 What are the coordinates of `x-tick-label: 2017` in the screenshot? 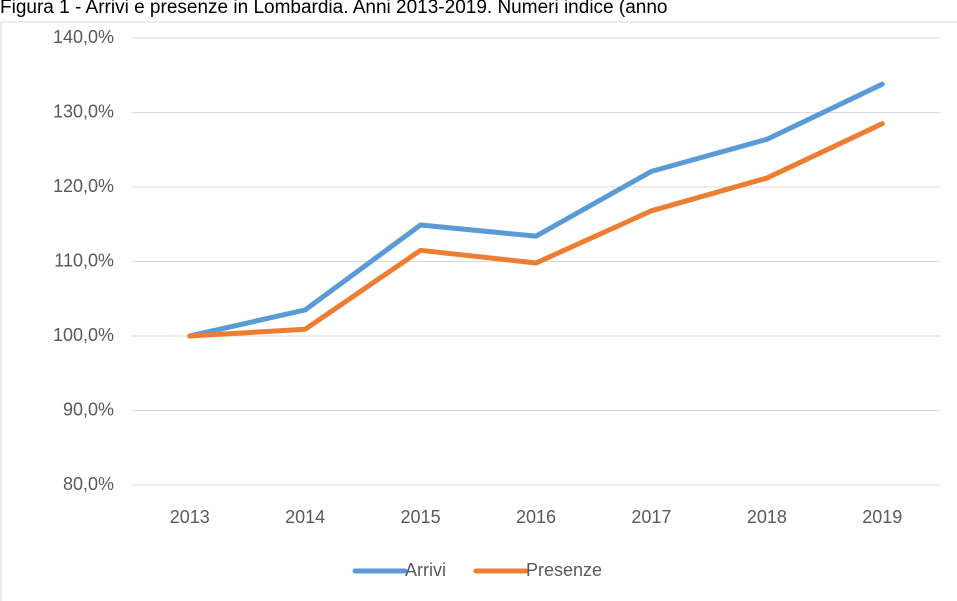 It's located at (651, 517).